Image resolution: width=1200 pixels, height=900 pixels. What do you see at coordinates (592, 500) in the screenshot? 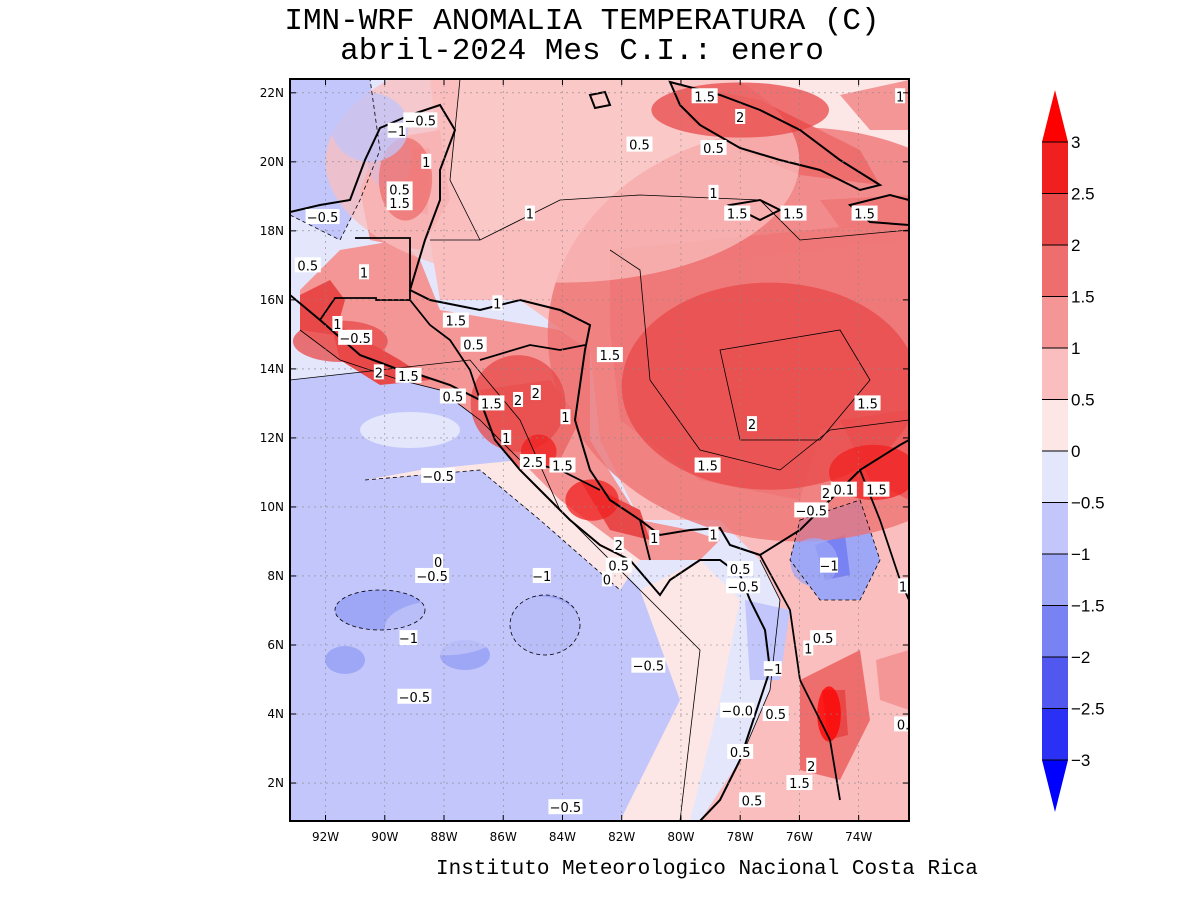
I see `anomaly-blob-costa-rica-caribbean` at bounding box center [592, 500].